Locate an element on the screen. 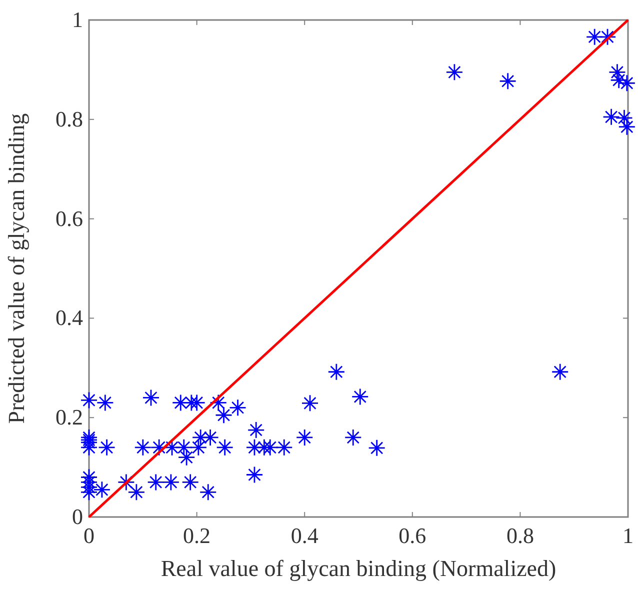  x-tick-label: 0.4 is located at coordinates (304, 535).